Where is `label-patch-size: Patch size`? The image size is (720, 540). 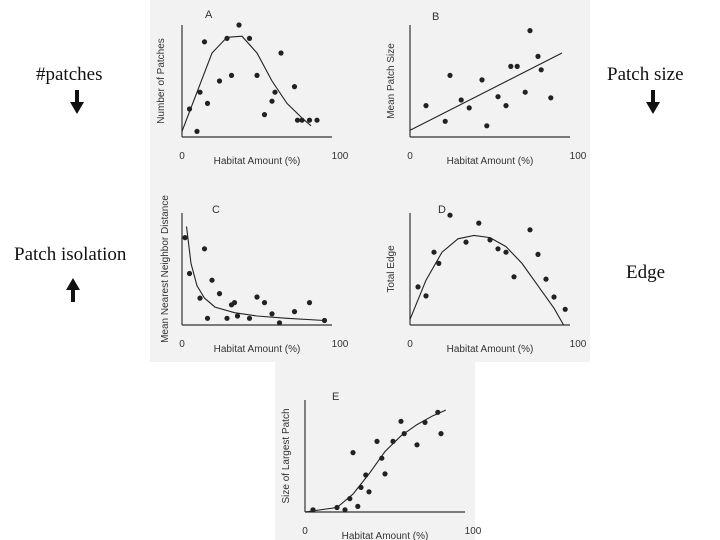
label-patch-size: Patch size is located at coordinates (645, 74).